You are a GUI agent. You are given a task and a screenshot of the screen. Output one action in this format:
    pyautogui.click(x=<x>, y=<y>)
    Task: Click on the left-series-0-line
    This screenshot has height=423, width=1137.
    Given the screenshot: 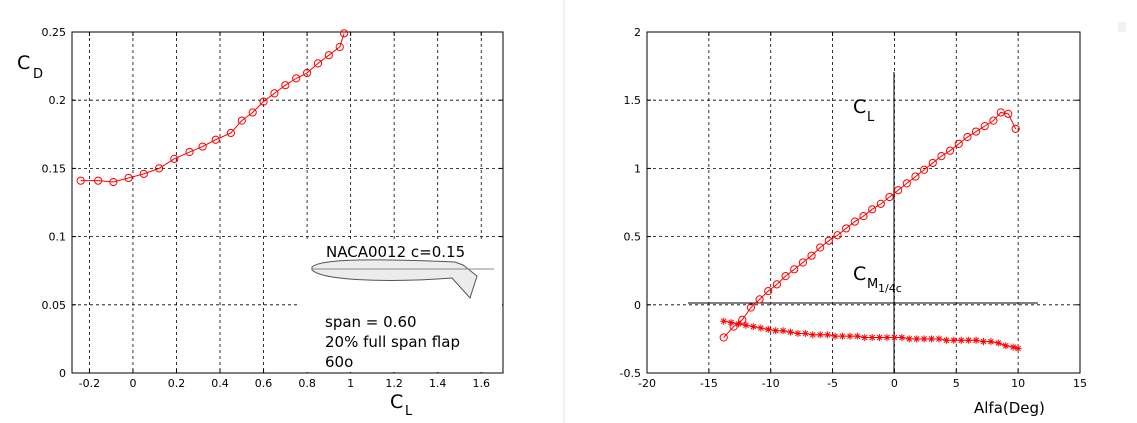 What is the action you would take?
    pyautogui.click(x=212, y=108)
    